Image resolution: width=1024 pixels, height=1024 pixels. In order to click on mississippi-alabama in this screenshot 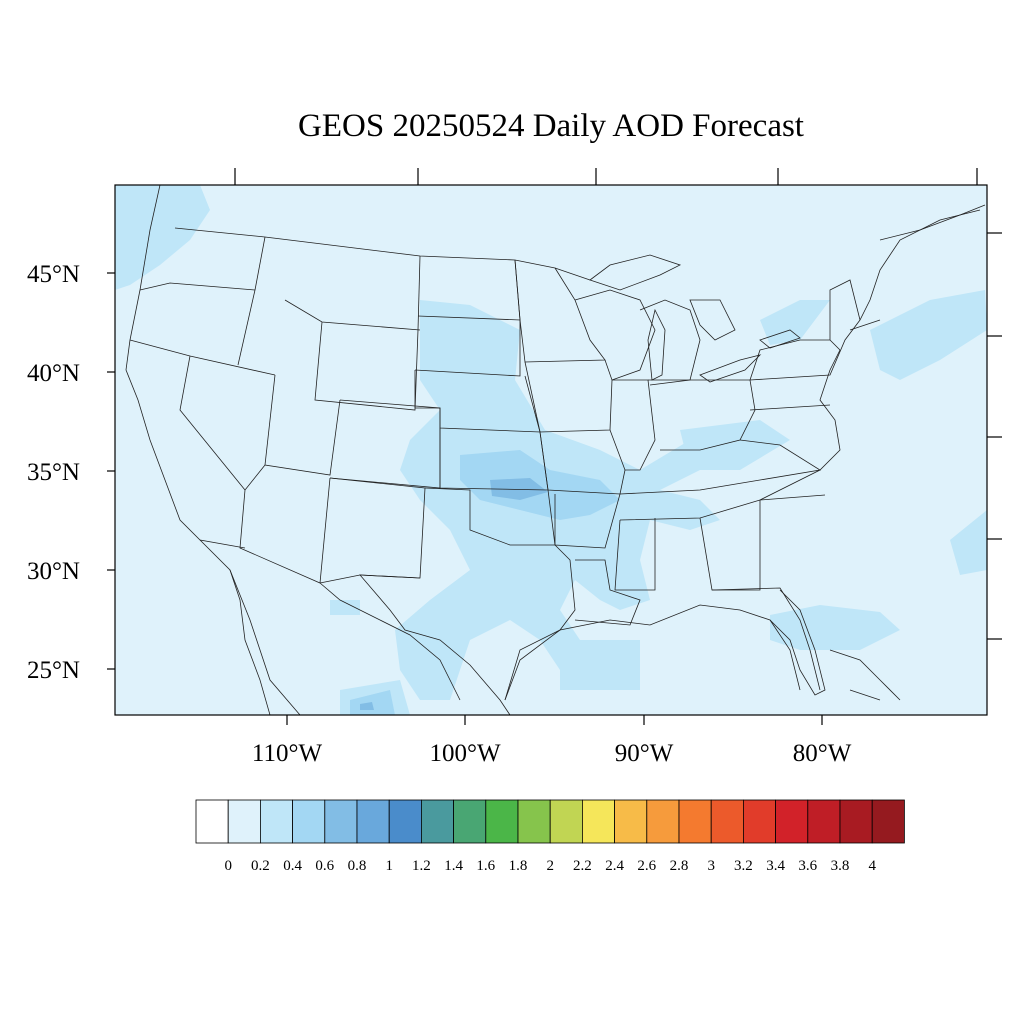, I will do `click(687, 545)`.